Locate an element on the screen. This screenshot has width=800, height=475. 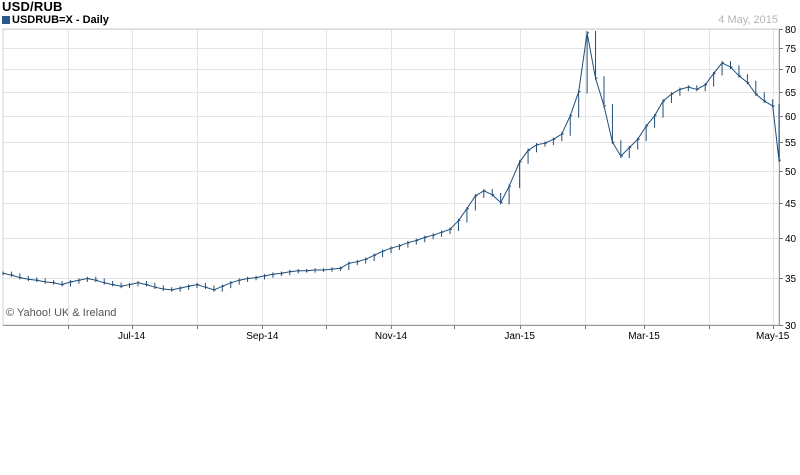
series-label: USDRUB=X - Daily is located at coordinates (60, 20).